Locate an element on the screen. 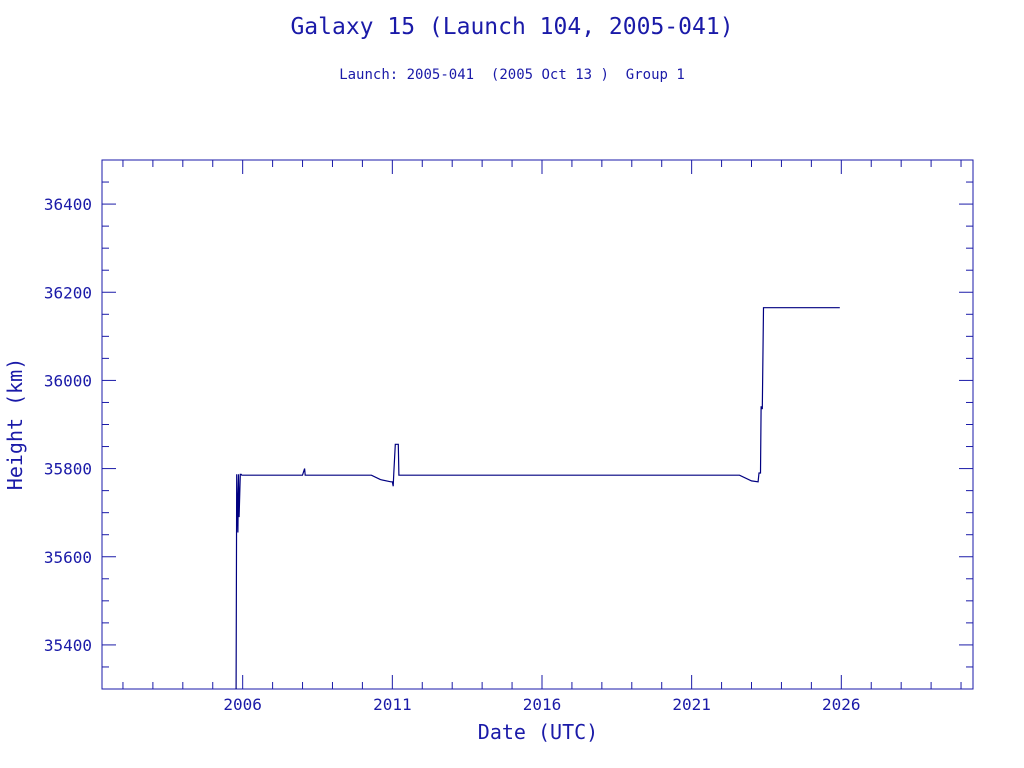 The width and height of the screenshot is (1024, 768). y-tick-label: 35400 is located at coordinates (68, 645).